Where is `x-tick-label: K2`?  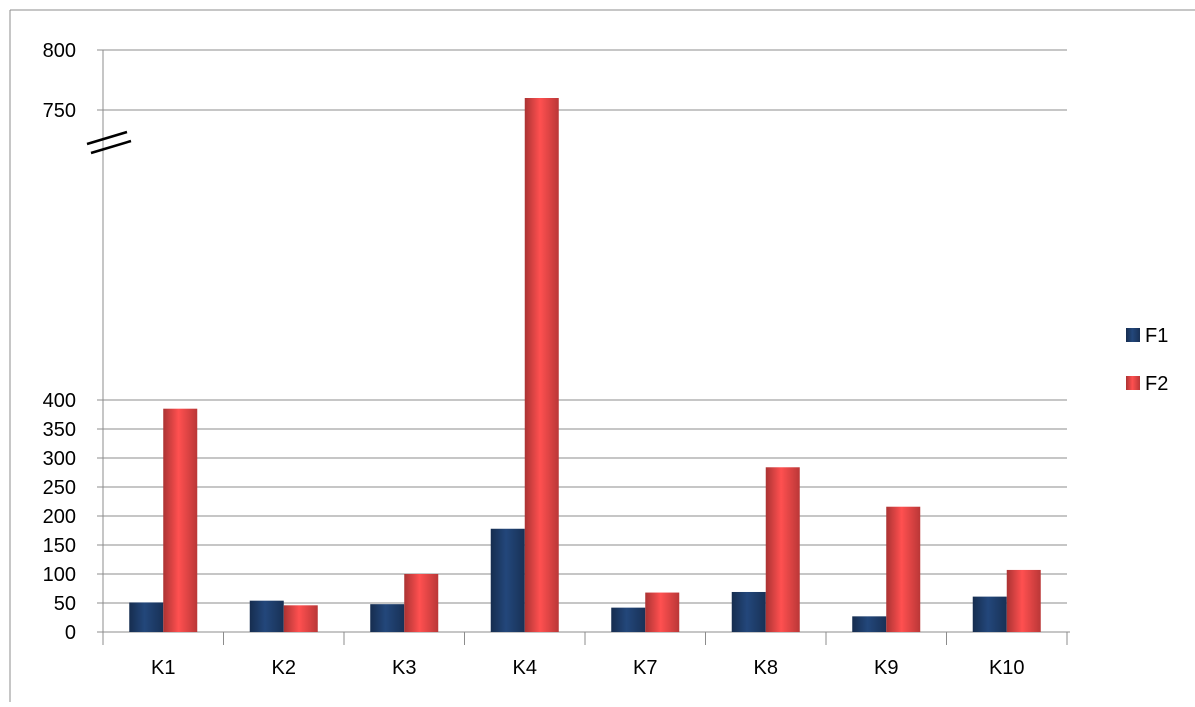 x-tick-label: K2 is located at coordinates (284, 668).